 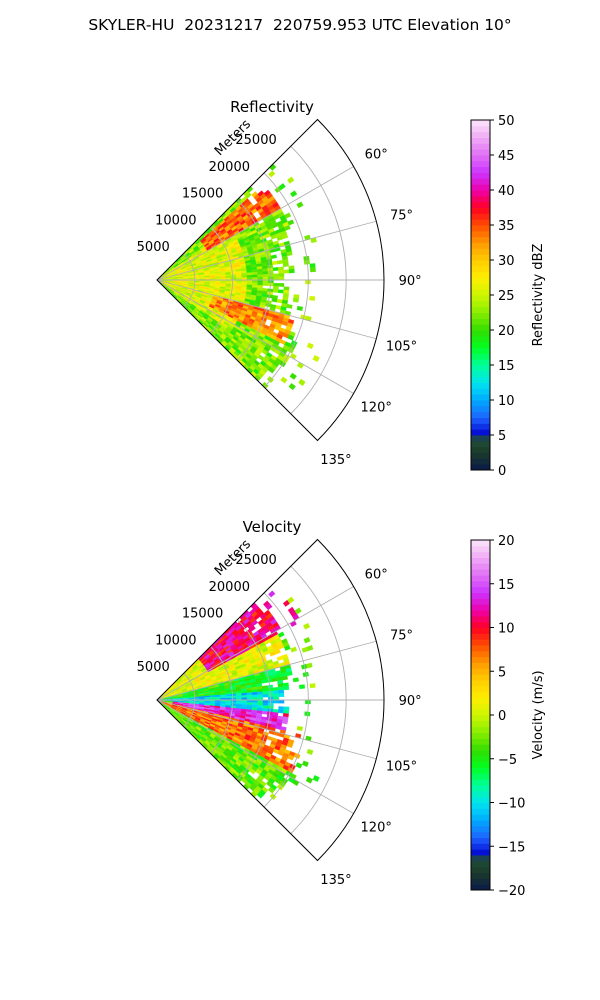 What do you see at coordinates (502, 436) in the screenshot?
I see `colorbar-tick-label: 5` at bounding box center [502, 436].